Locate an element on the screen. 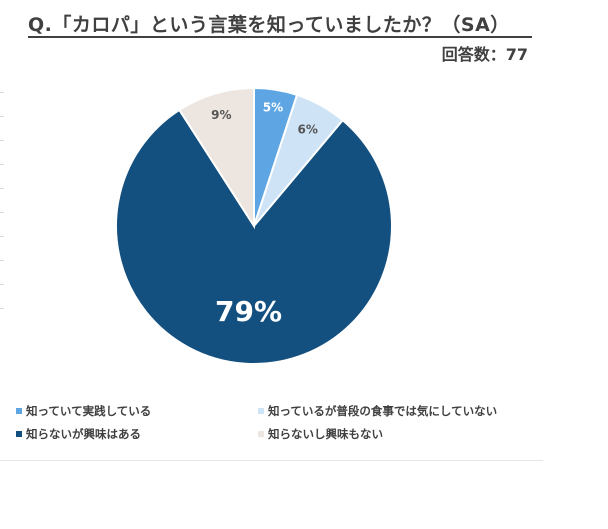 The width and height of the screenshot is (608, 529). data-label-1: 5% is located at coordinates (273, 107).